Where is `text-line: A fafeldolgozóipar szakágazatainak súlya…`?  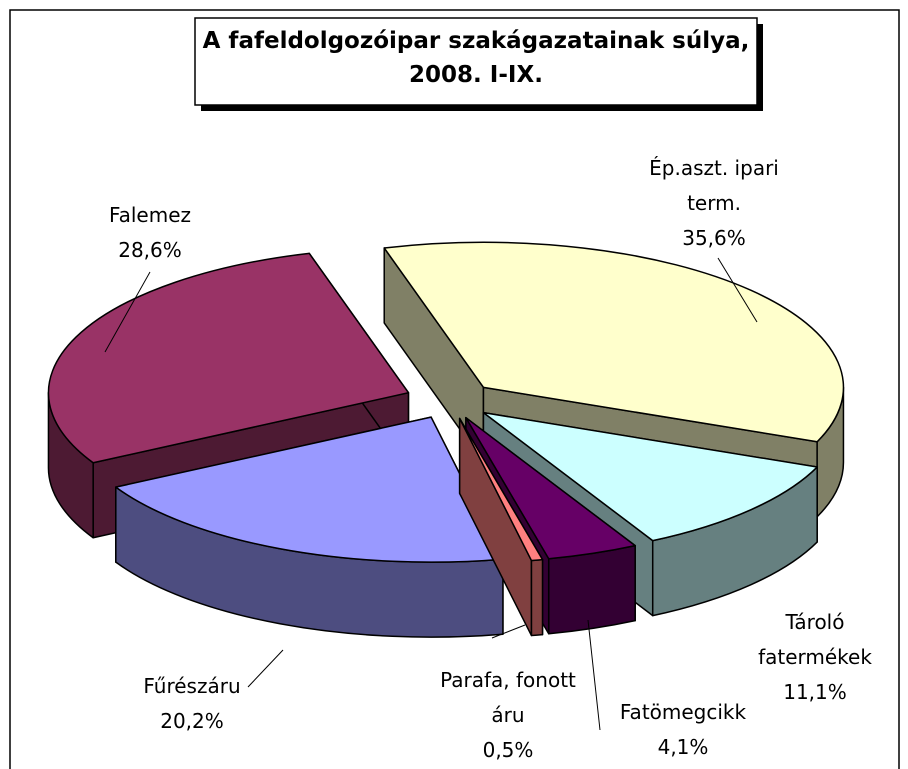 text-line: A fafeldolgozóipar szakágazatainak súlya… is located at coordinates (476, 41).